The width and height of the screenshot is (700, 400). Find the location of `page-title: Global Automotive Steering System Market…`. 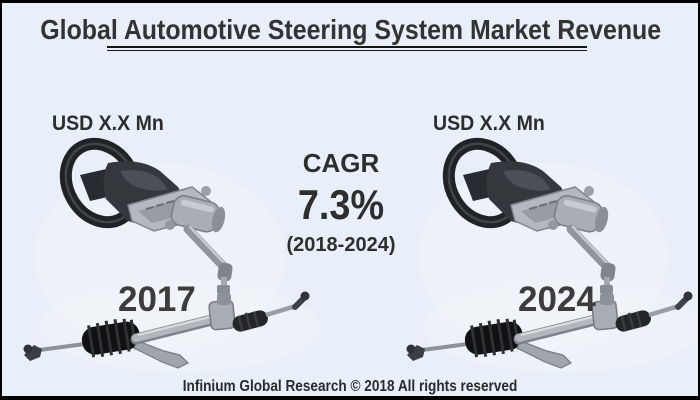

page-title: Global Automotive Steering System Market… is located at coordinates (351, 29).